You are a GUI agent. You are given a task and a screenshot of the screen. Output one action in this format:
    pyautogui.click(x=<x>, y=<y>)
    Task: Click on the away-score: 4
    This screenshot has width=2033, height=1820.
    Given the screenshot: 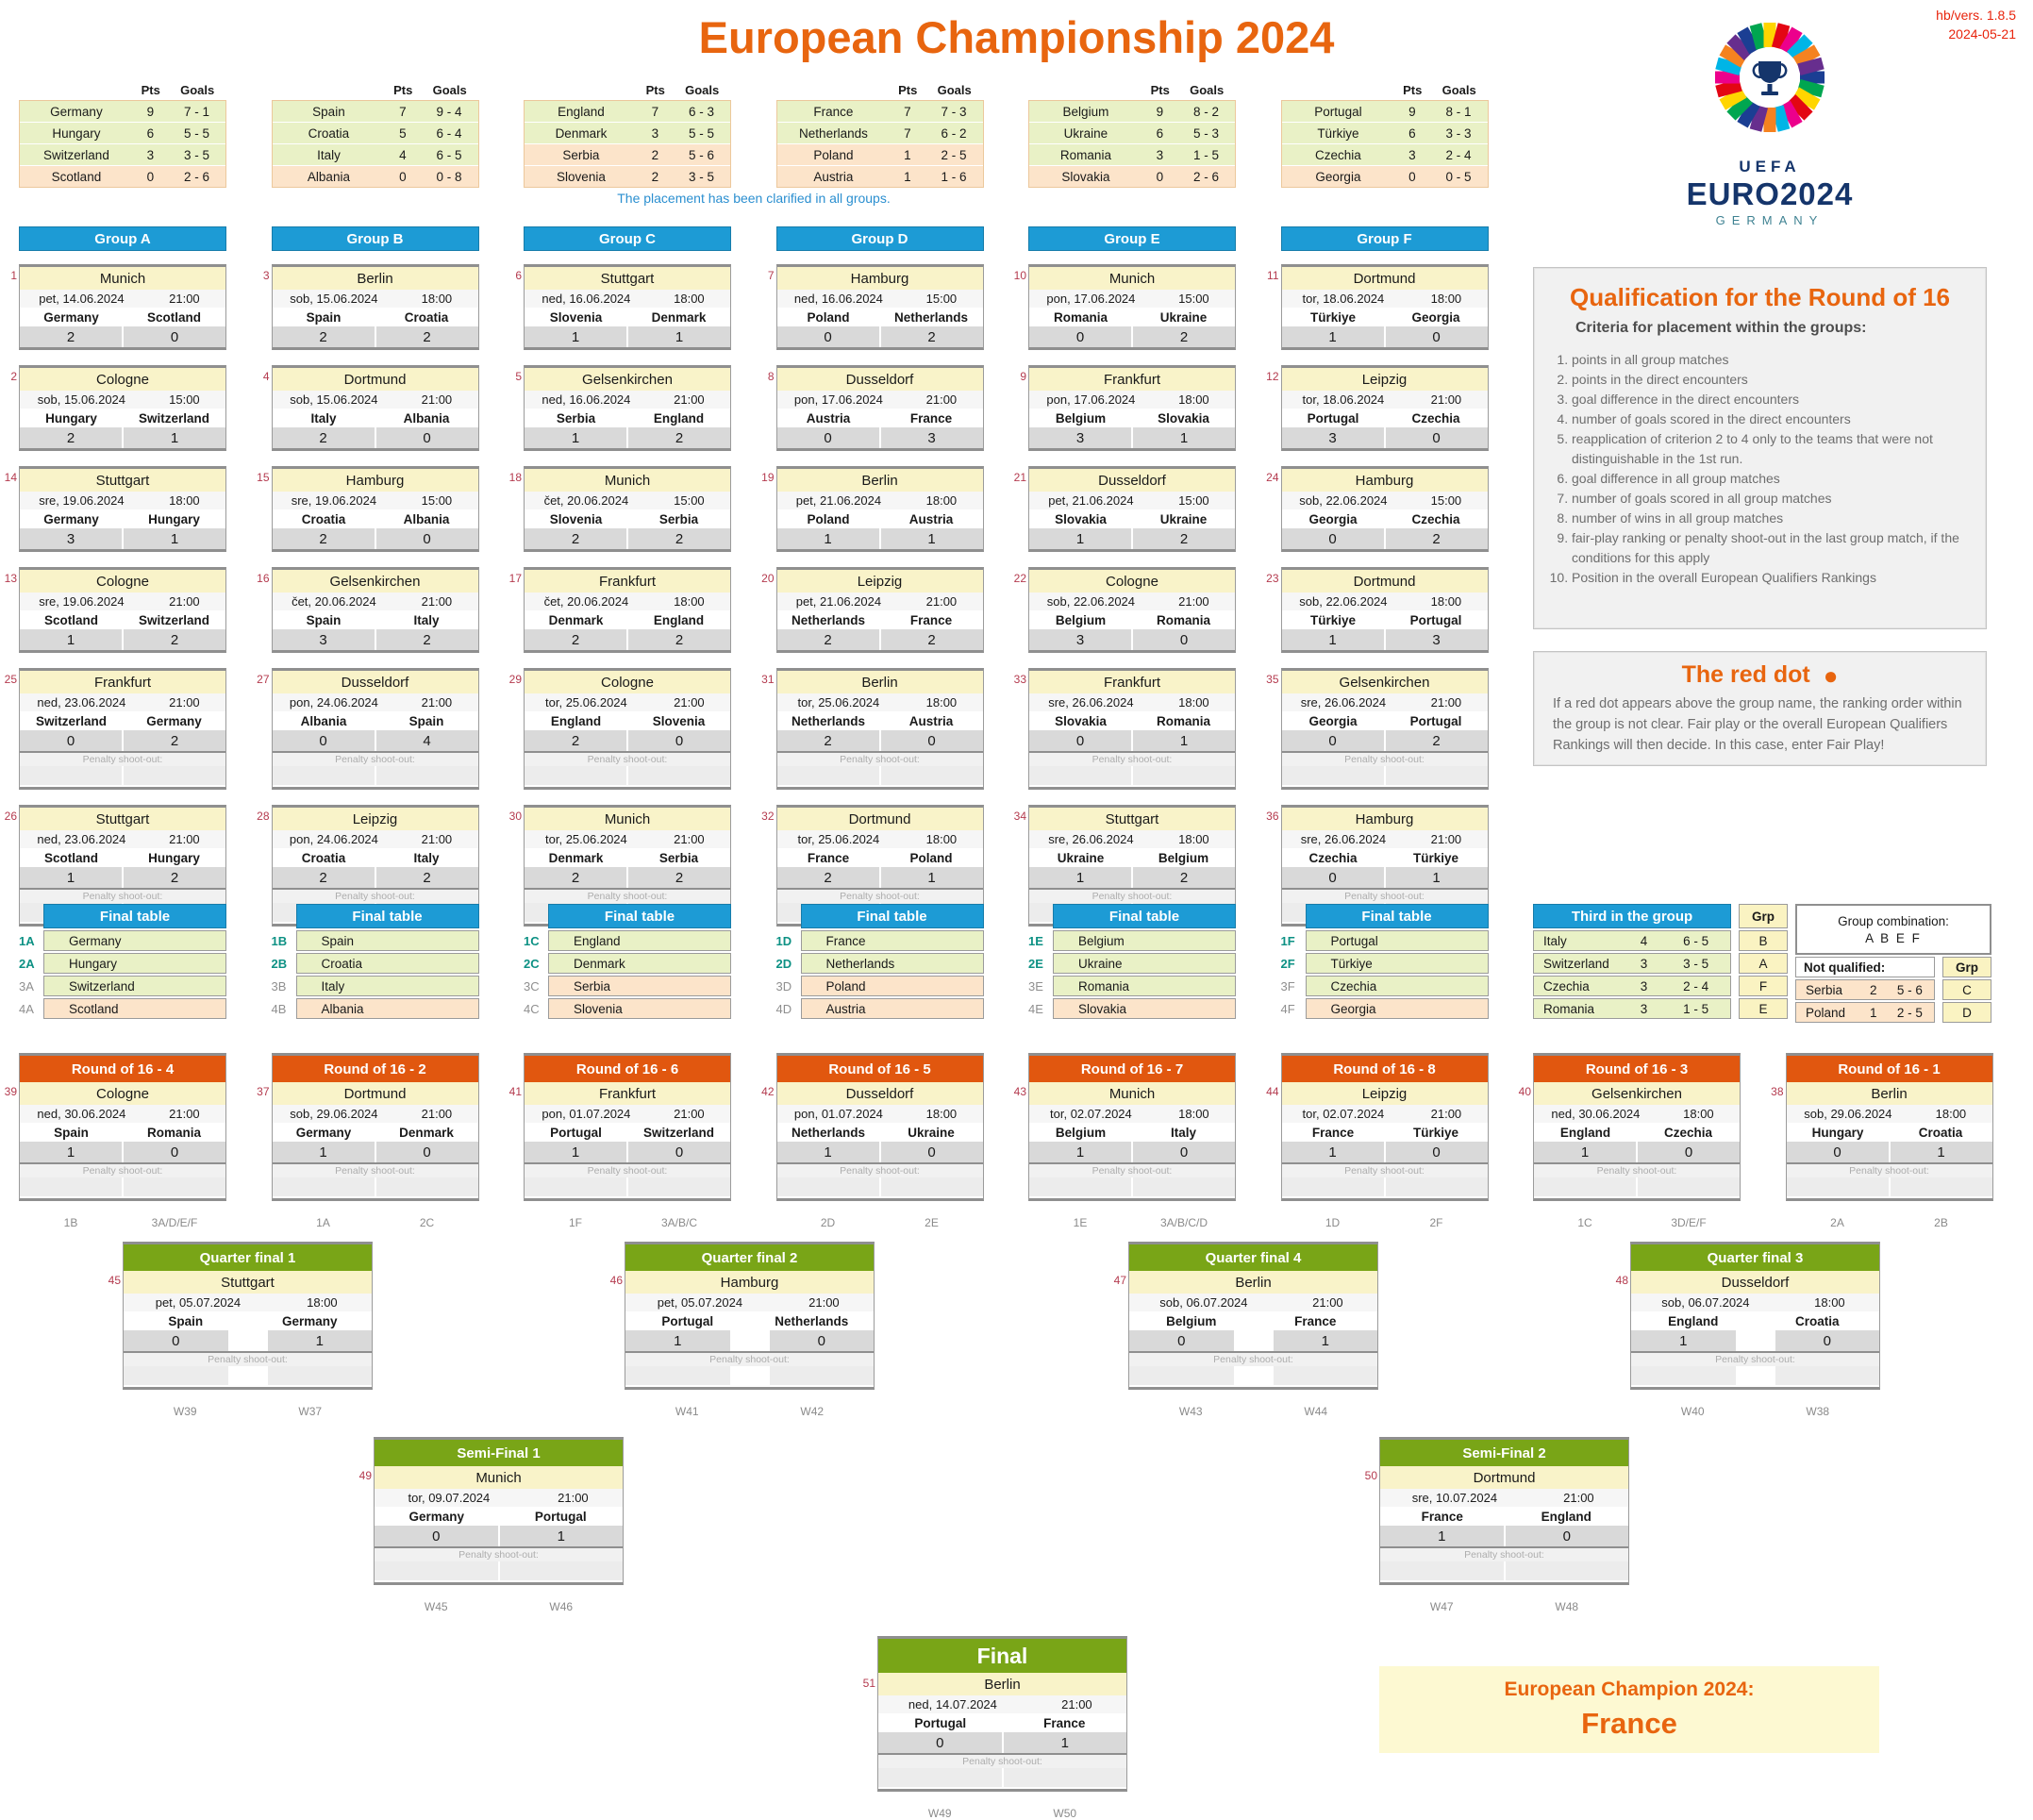 What is the action you would take?
    pyautogui.click(x=426, y=740)
    